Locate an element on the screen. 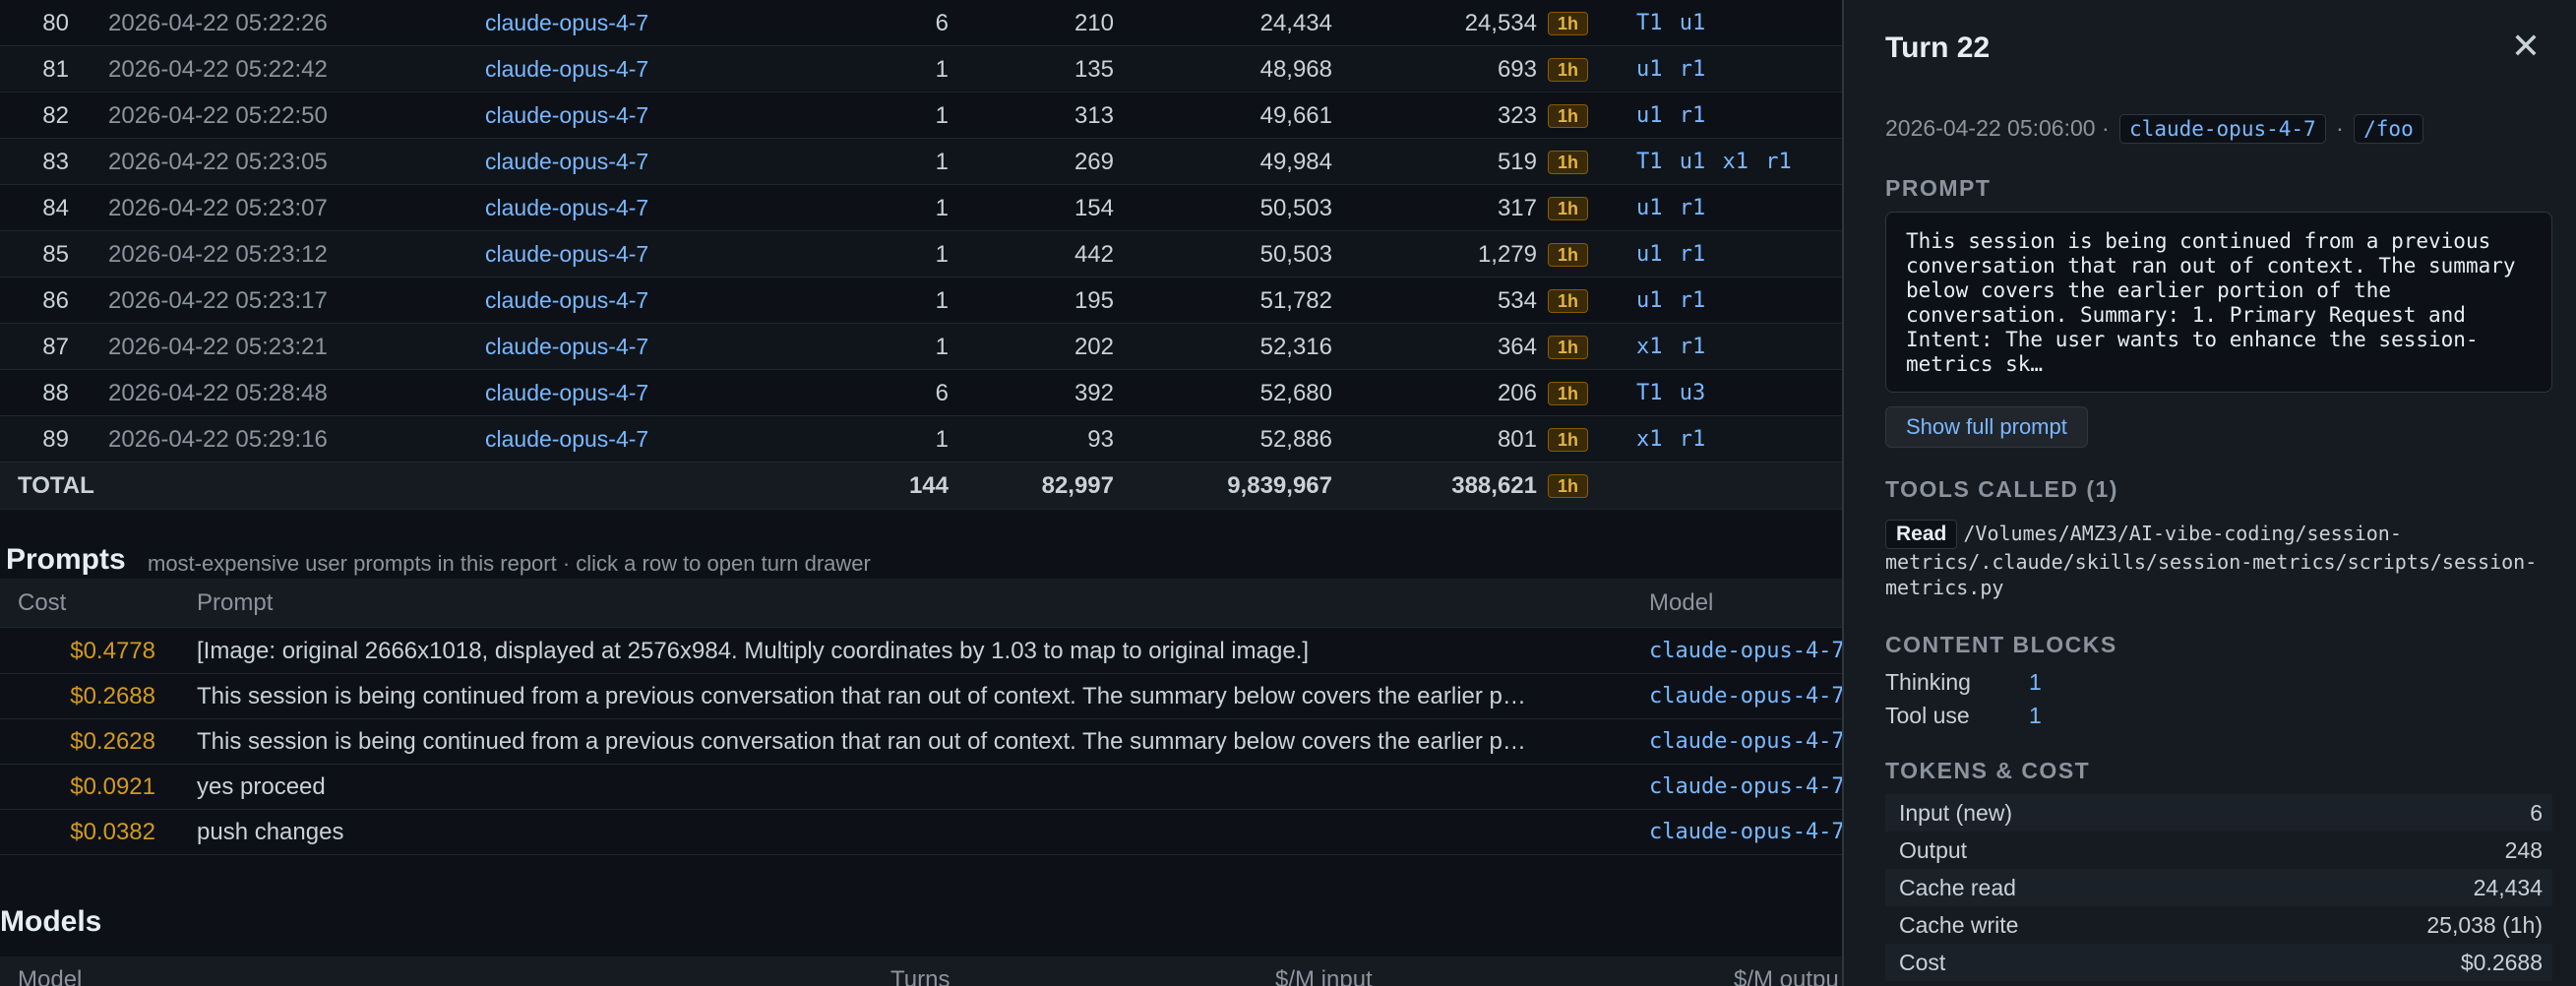 This screenshot has height=986, width=2576. token-row: Output 248 is located at coordinates (2218, 851).